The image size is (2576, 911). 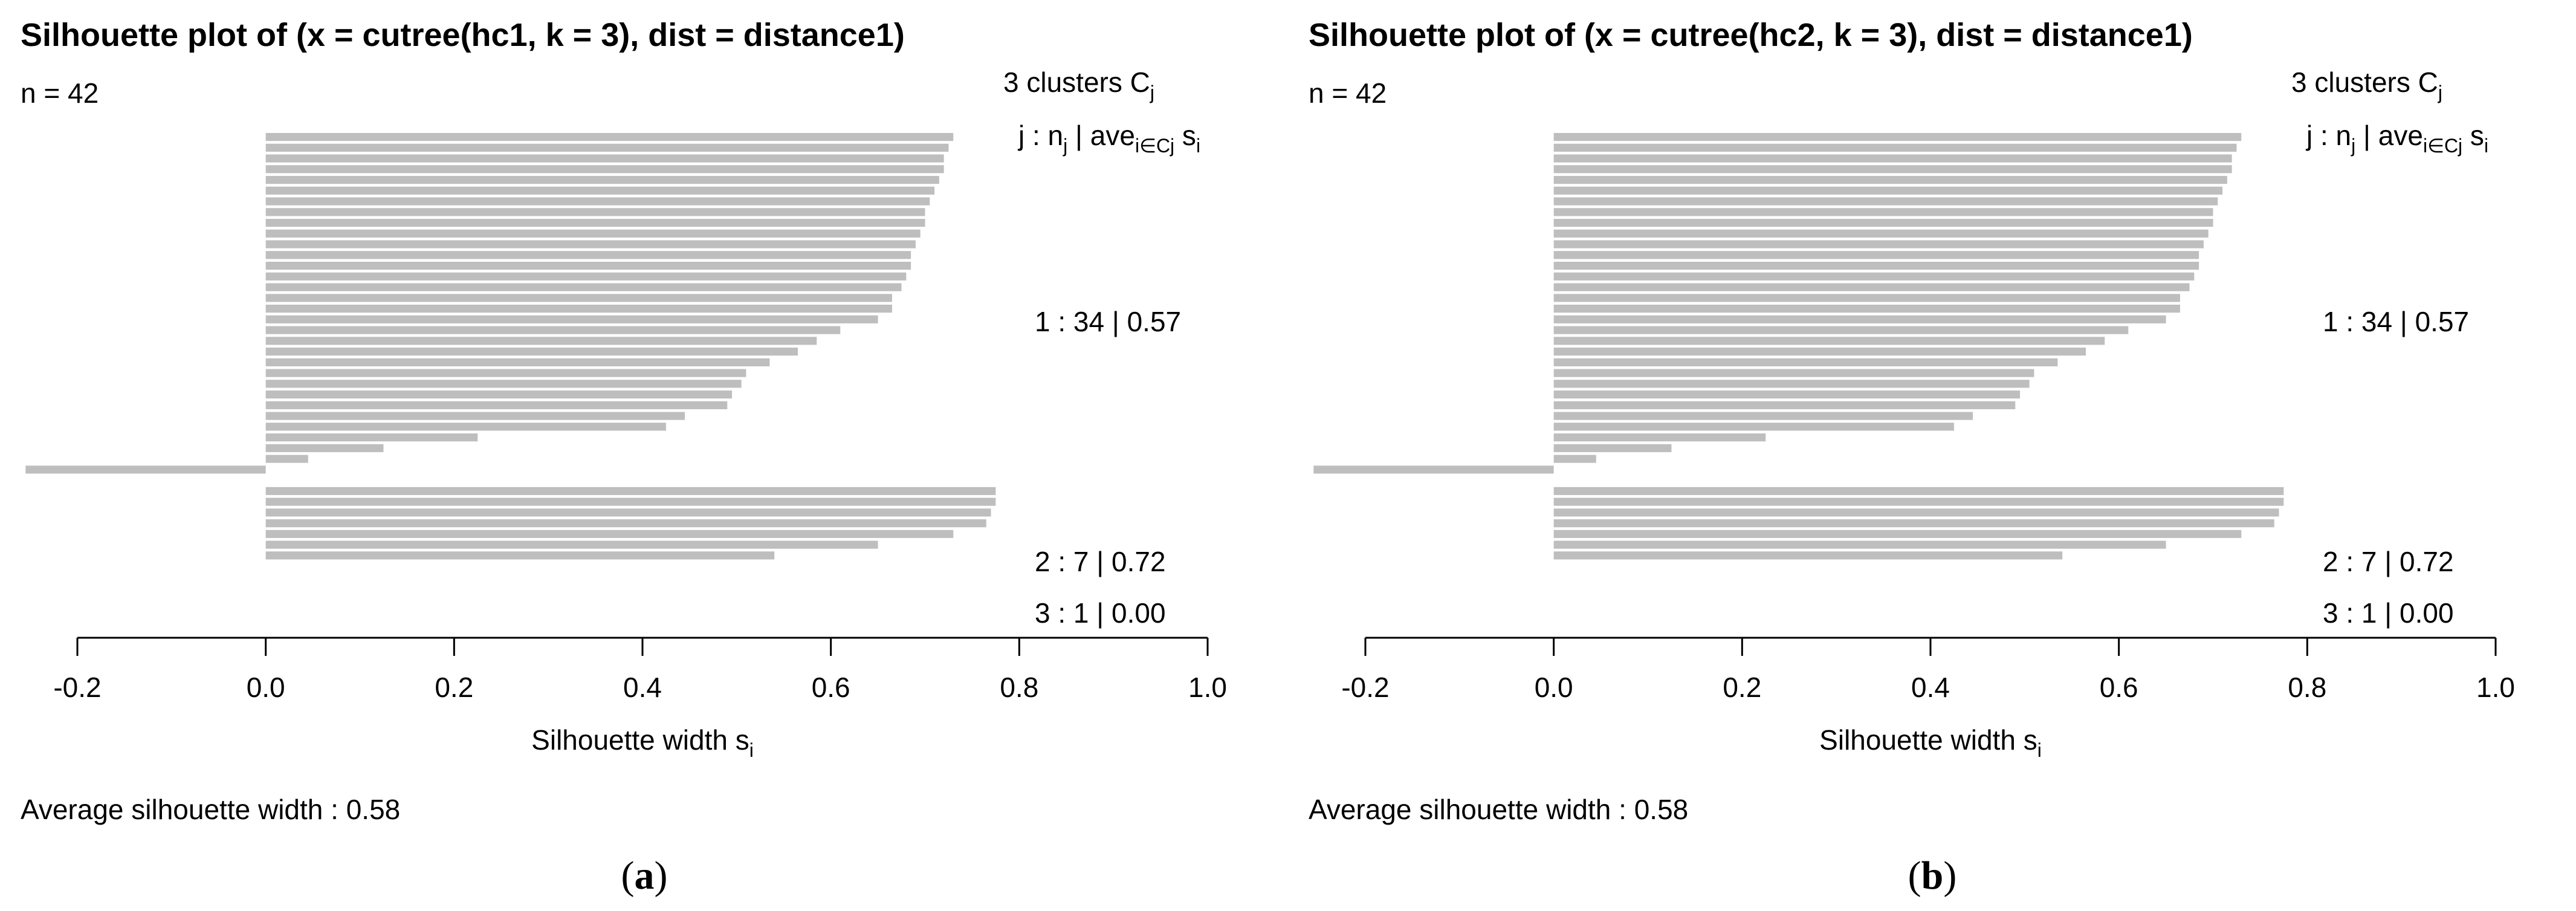 What do you see at coordinates (266, 688) in the screenshot?
I see `x-tick-label: 0.0` at bounding box center [266, 688].